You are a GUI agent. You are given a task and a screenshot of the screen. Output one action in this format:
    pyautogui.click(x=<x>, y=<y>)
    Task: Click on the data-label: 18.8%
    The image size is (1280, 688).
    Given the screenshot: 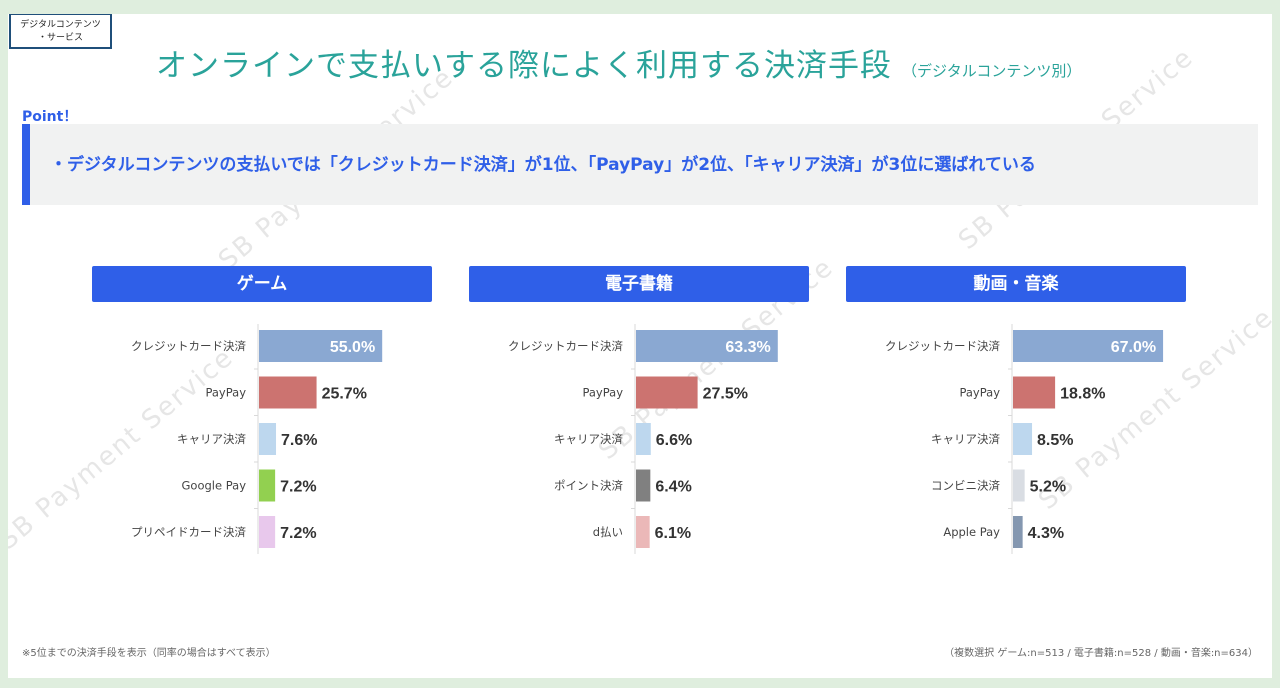 What is the action you would take?
    pyautogui.click(x=1082, y=394)
    